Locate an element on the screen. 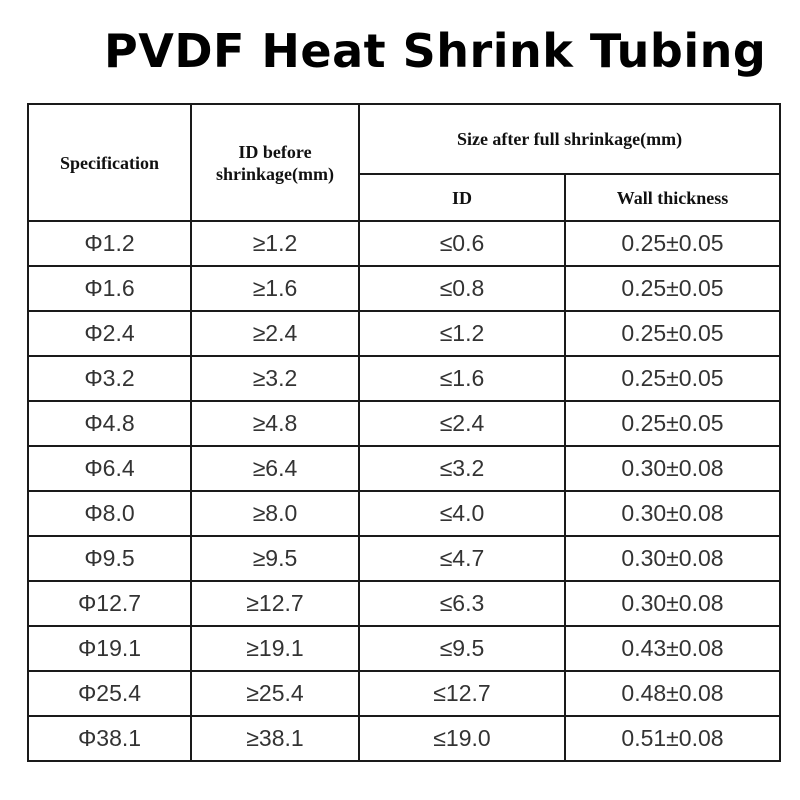 The height and width of the screenshot is (800, 800). header-id-after: ID is located at coordinates (462, 197).